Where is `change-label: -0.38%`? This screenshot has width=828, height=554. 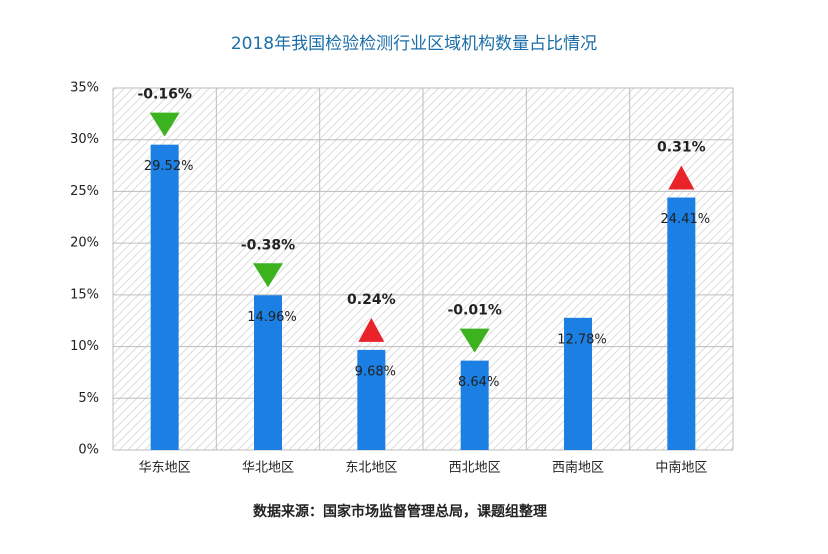 change-label: -0.38% is located at coordinates (268, 245).